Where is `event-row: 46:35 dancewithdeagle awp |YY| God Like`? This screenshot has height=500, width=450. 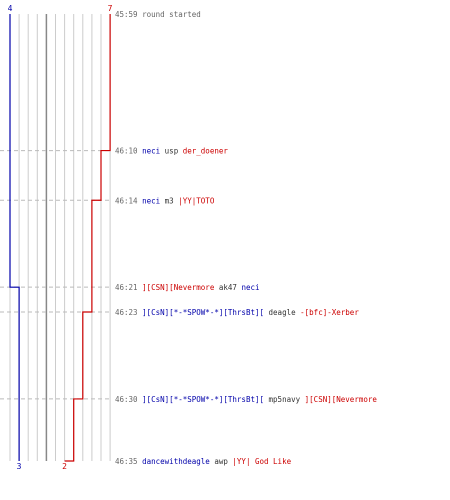
event-row: 46:35 dancewithdeagle awp |YY| God Like is located at coordinates (203, 461).